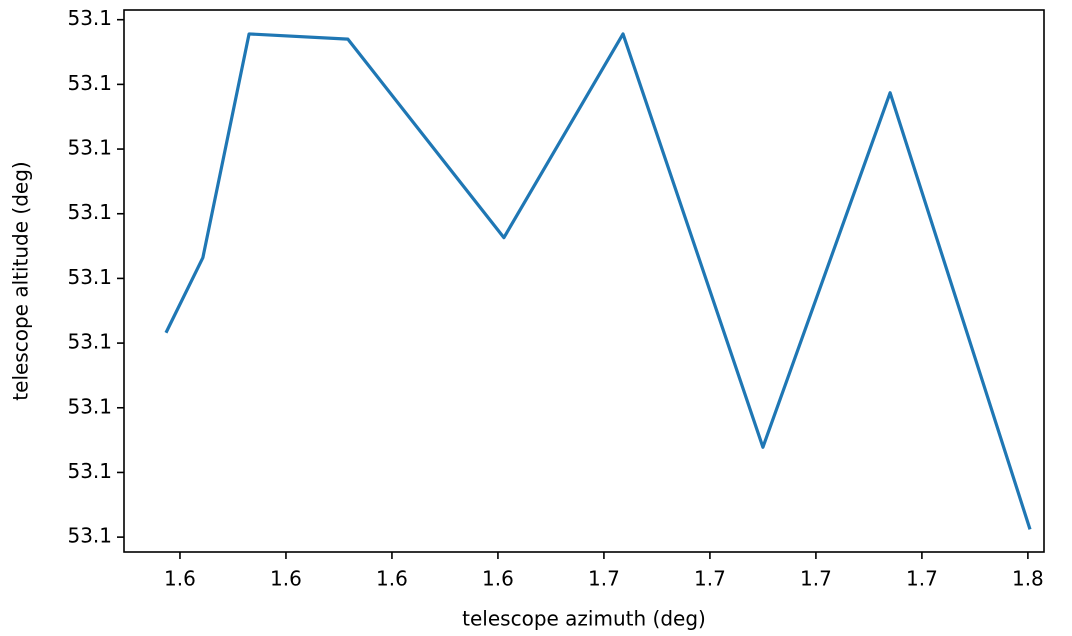  I want to click on x-tick-label: 1.8, so click(1028, 579).